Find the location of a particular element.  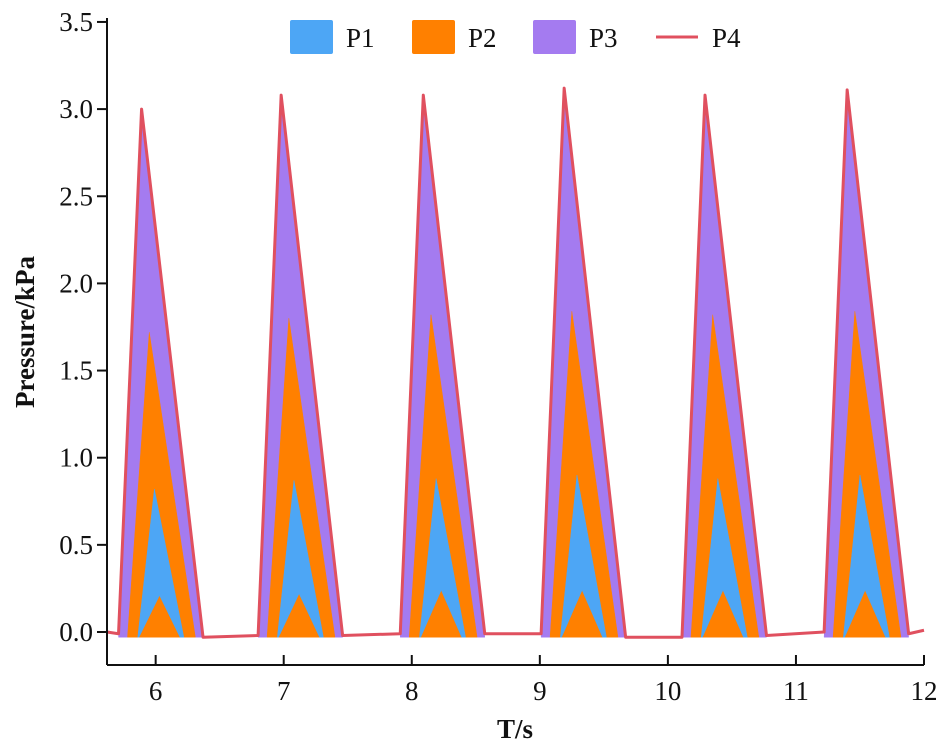

legend-label: P2 is located at coordinates (482, 38).